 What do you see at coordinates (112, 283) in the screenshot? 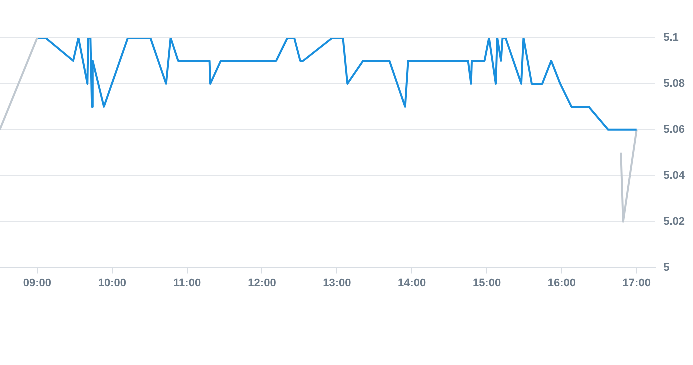
I see `x-tick-label: 10:00` at bounding box center [112, 283].